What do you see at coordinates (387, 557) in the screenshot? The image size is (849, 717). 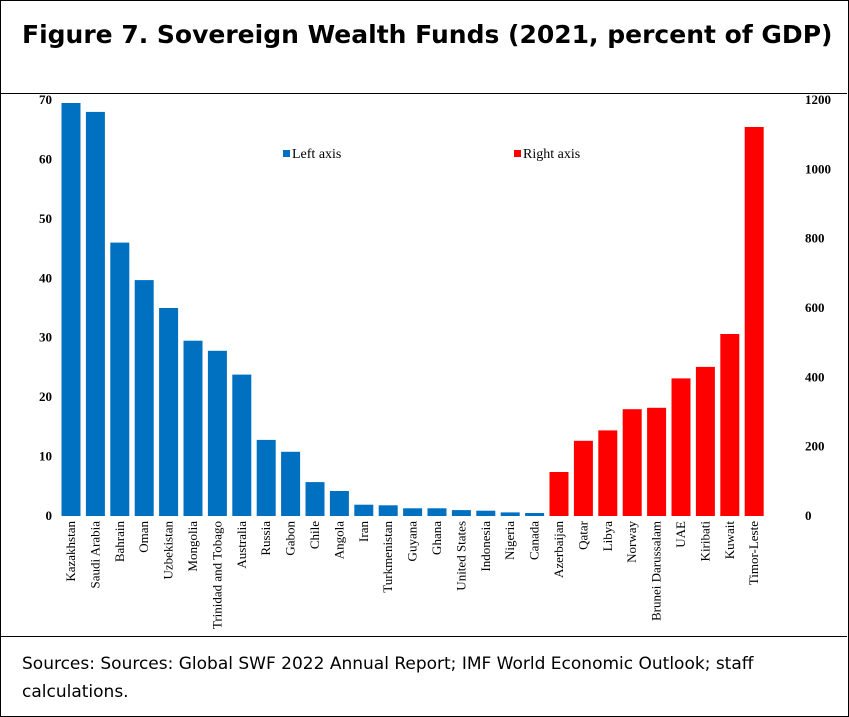 I see `category-label: Turkmenistan` at bounding box center [387, 557].